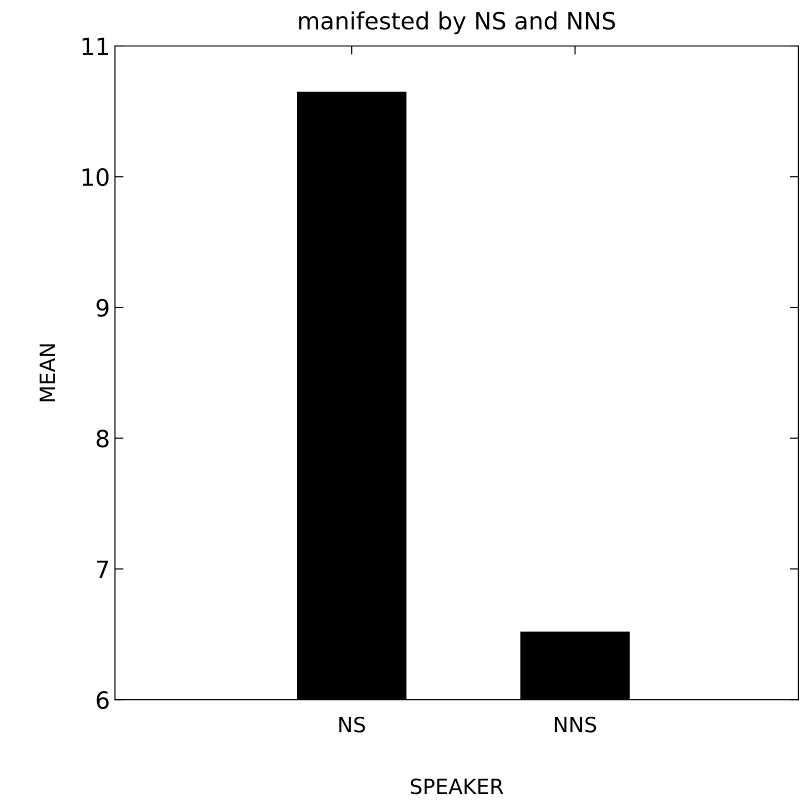 Image resolution: width=804 pixels, height=807 pixels. I want to click on x-axis-title: SPEAKER, so click(457, 786).